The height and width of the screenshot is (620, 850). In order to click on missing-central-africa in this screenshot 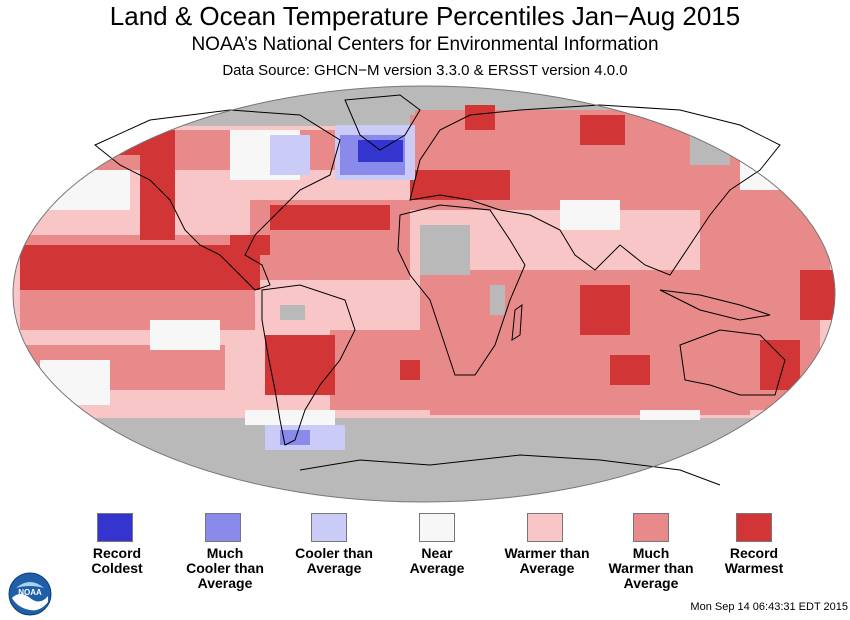, I will do `click(445, 250)`.